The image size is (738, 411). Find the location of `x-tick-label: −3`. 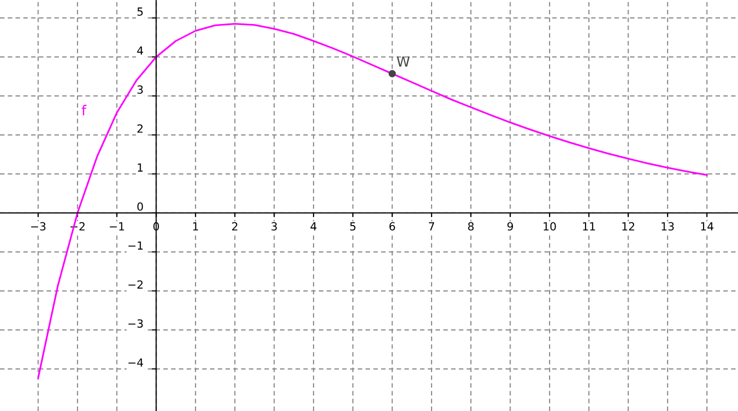

x-tick-label: −3 is located at coordinates (38, 226).